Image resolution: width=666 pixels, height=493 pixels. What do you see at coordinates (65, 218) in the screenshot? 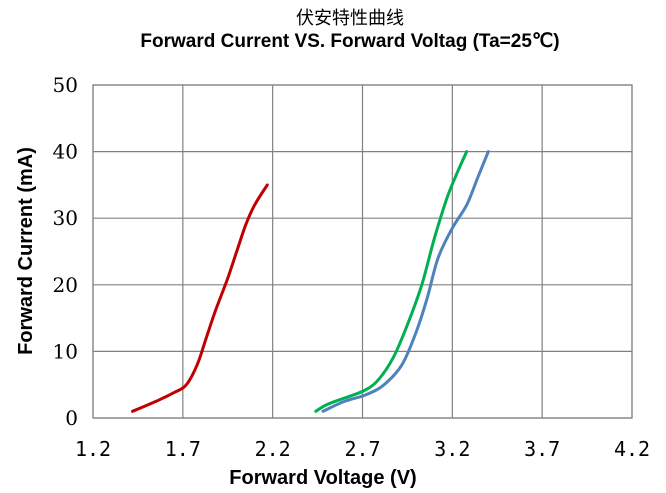
I see `y-tick-label: 30` at bounding box center [65, 218].